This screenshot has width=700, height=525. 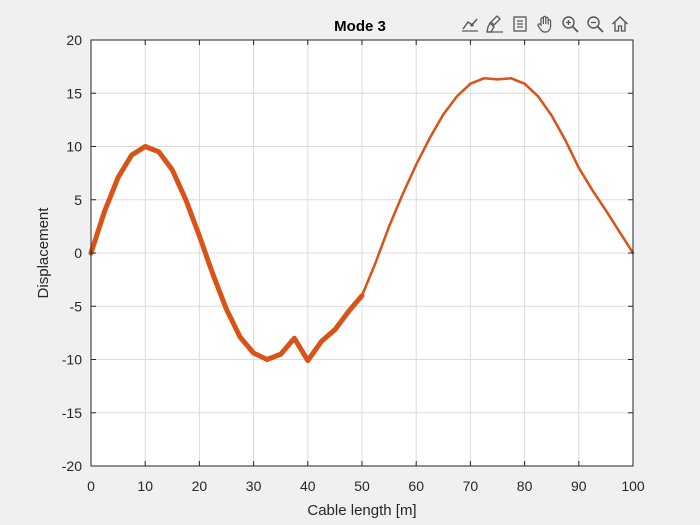 What do you see at coordinates (633, 486) in the screenshot?
I see `x-tick-label: 100` at bounding box center [633, 486].